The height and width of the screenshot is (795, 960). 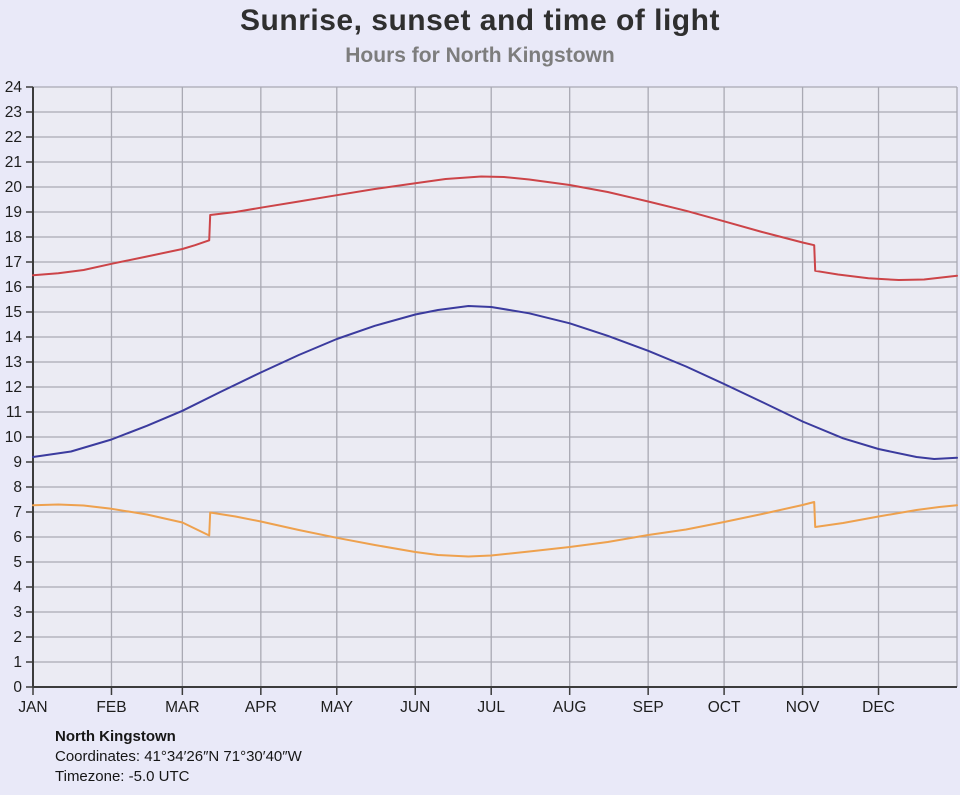 I want to click on y-tick-label: 22, so click(x=13, y=137).